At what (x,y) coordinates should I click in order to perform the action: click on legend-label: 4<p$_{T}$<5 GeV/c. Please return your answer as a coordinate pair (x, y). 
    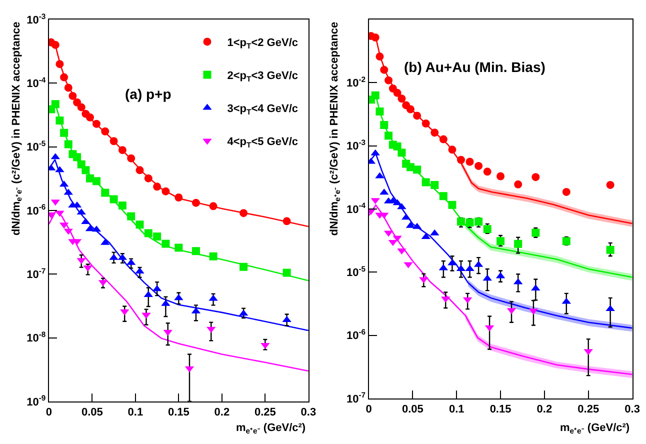
    Looking at the image, I should click on (262, 143).